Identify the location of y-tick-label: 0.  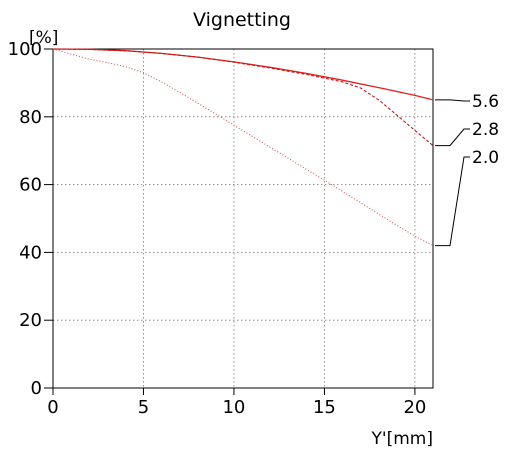
(36, 388).